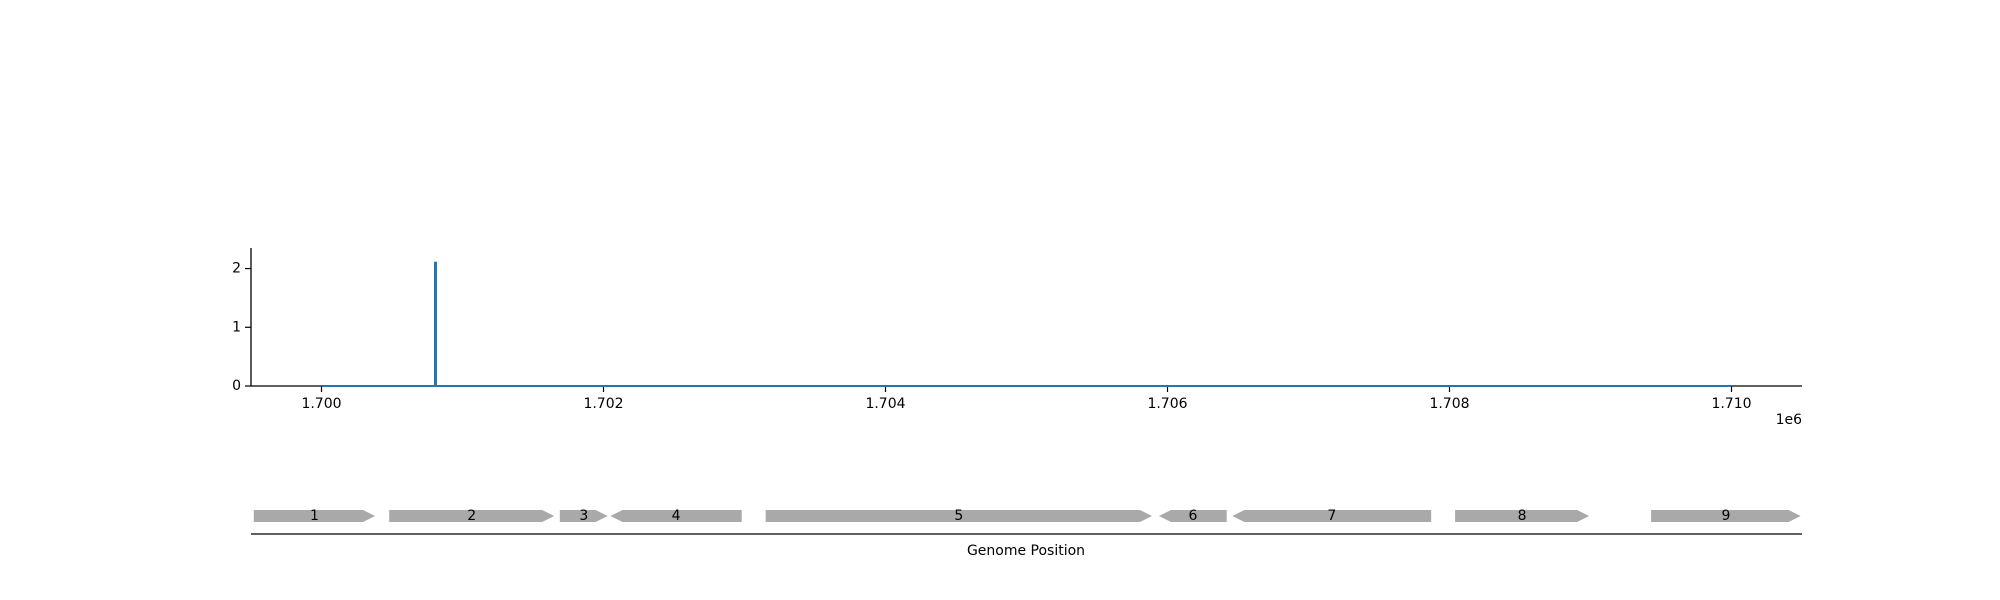  What do you see at coordinates (1026, 324) in the screenshot?
I see `coverage-series-line` at bounding box center [1026, 324].